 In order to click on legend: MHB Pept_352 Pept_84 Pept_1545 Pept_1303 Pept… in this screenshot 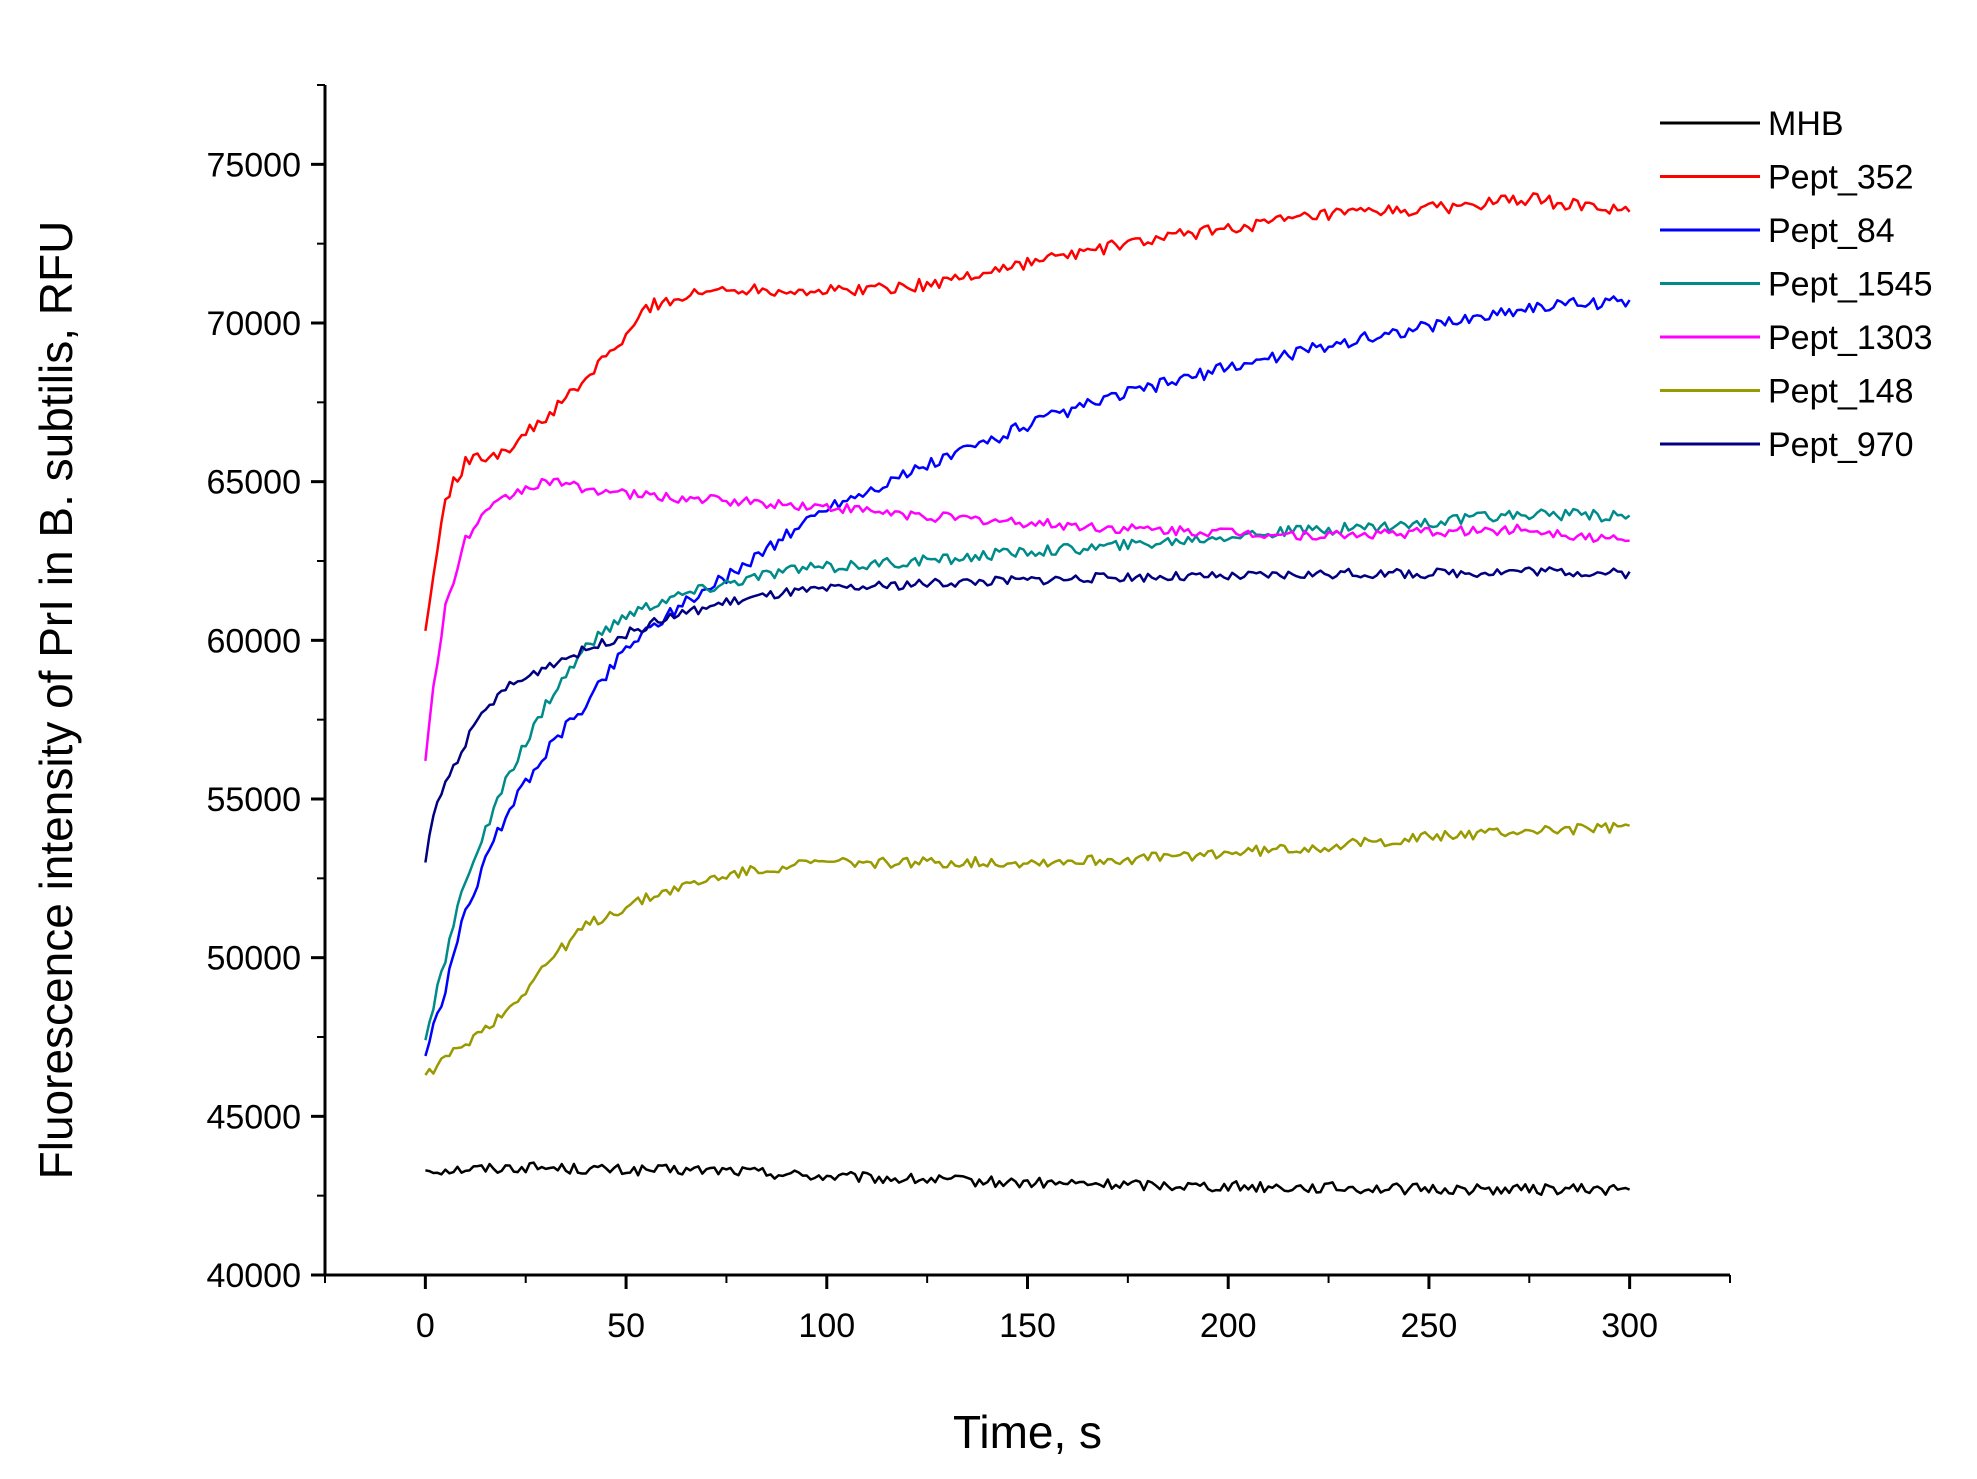, I will do `click(1796, 284)`.